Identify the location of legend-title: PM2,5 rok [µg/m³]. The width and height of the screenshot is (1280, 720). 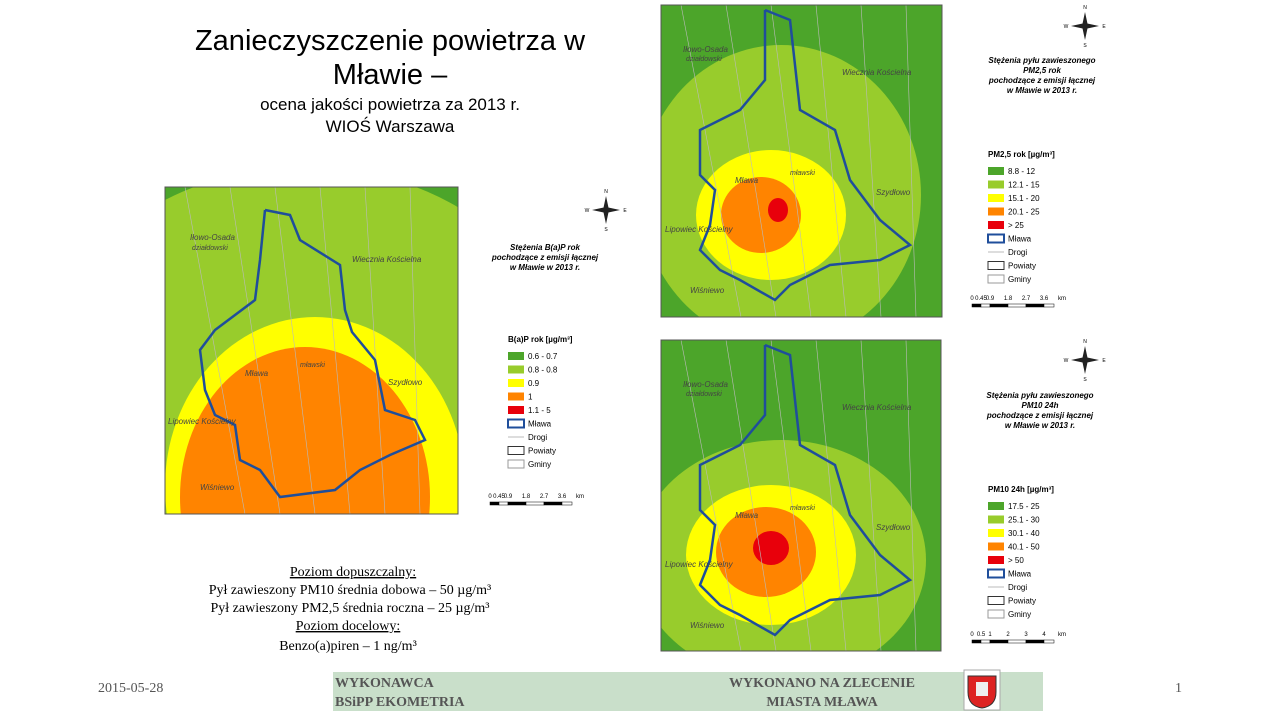
(1021, 154).